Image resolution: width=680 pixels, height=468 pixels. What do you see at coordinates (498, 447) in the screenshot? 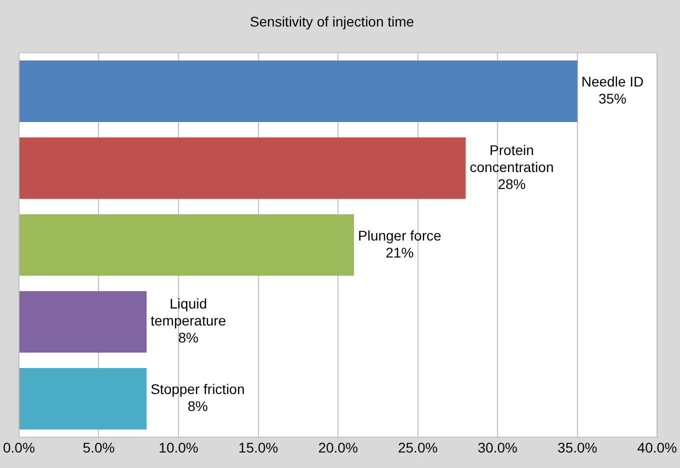
I see `x-tick-label: 30.0%` at bounding box center [498, 447].